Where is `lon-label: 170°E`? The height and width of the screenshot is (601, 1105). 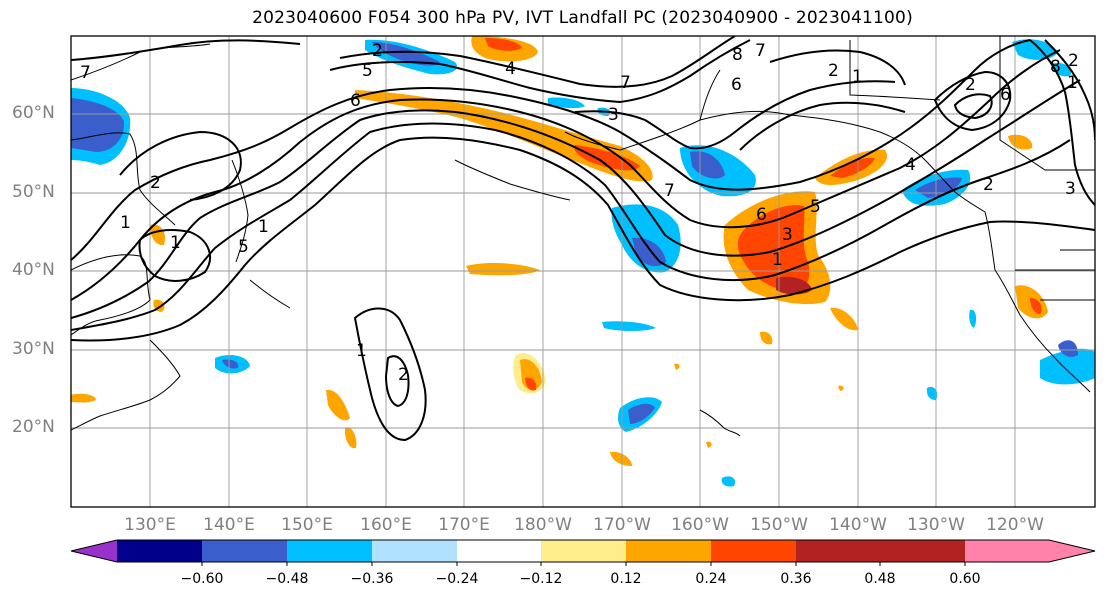
lon-label: 170°E is located at coordinates (464, 525).